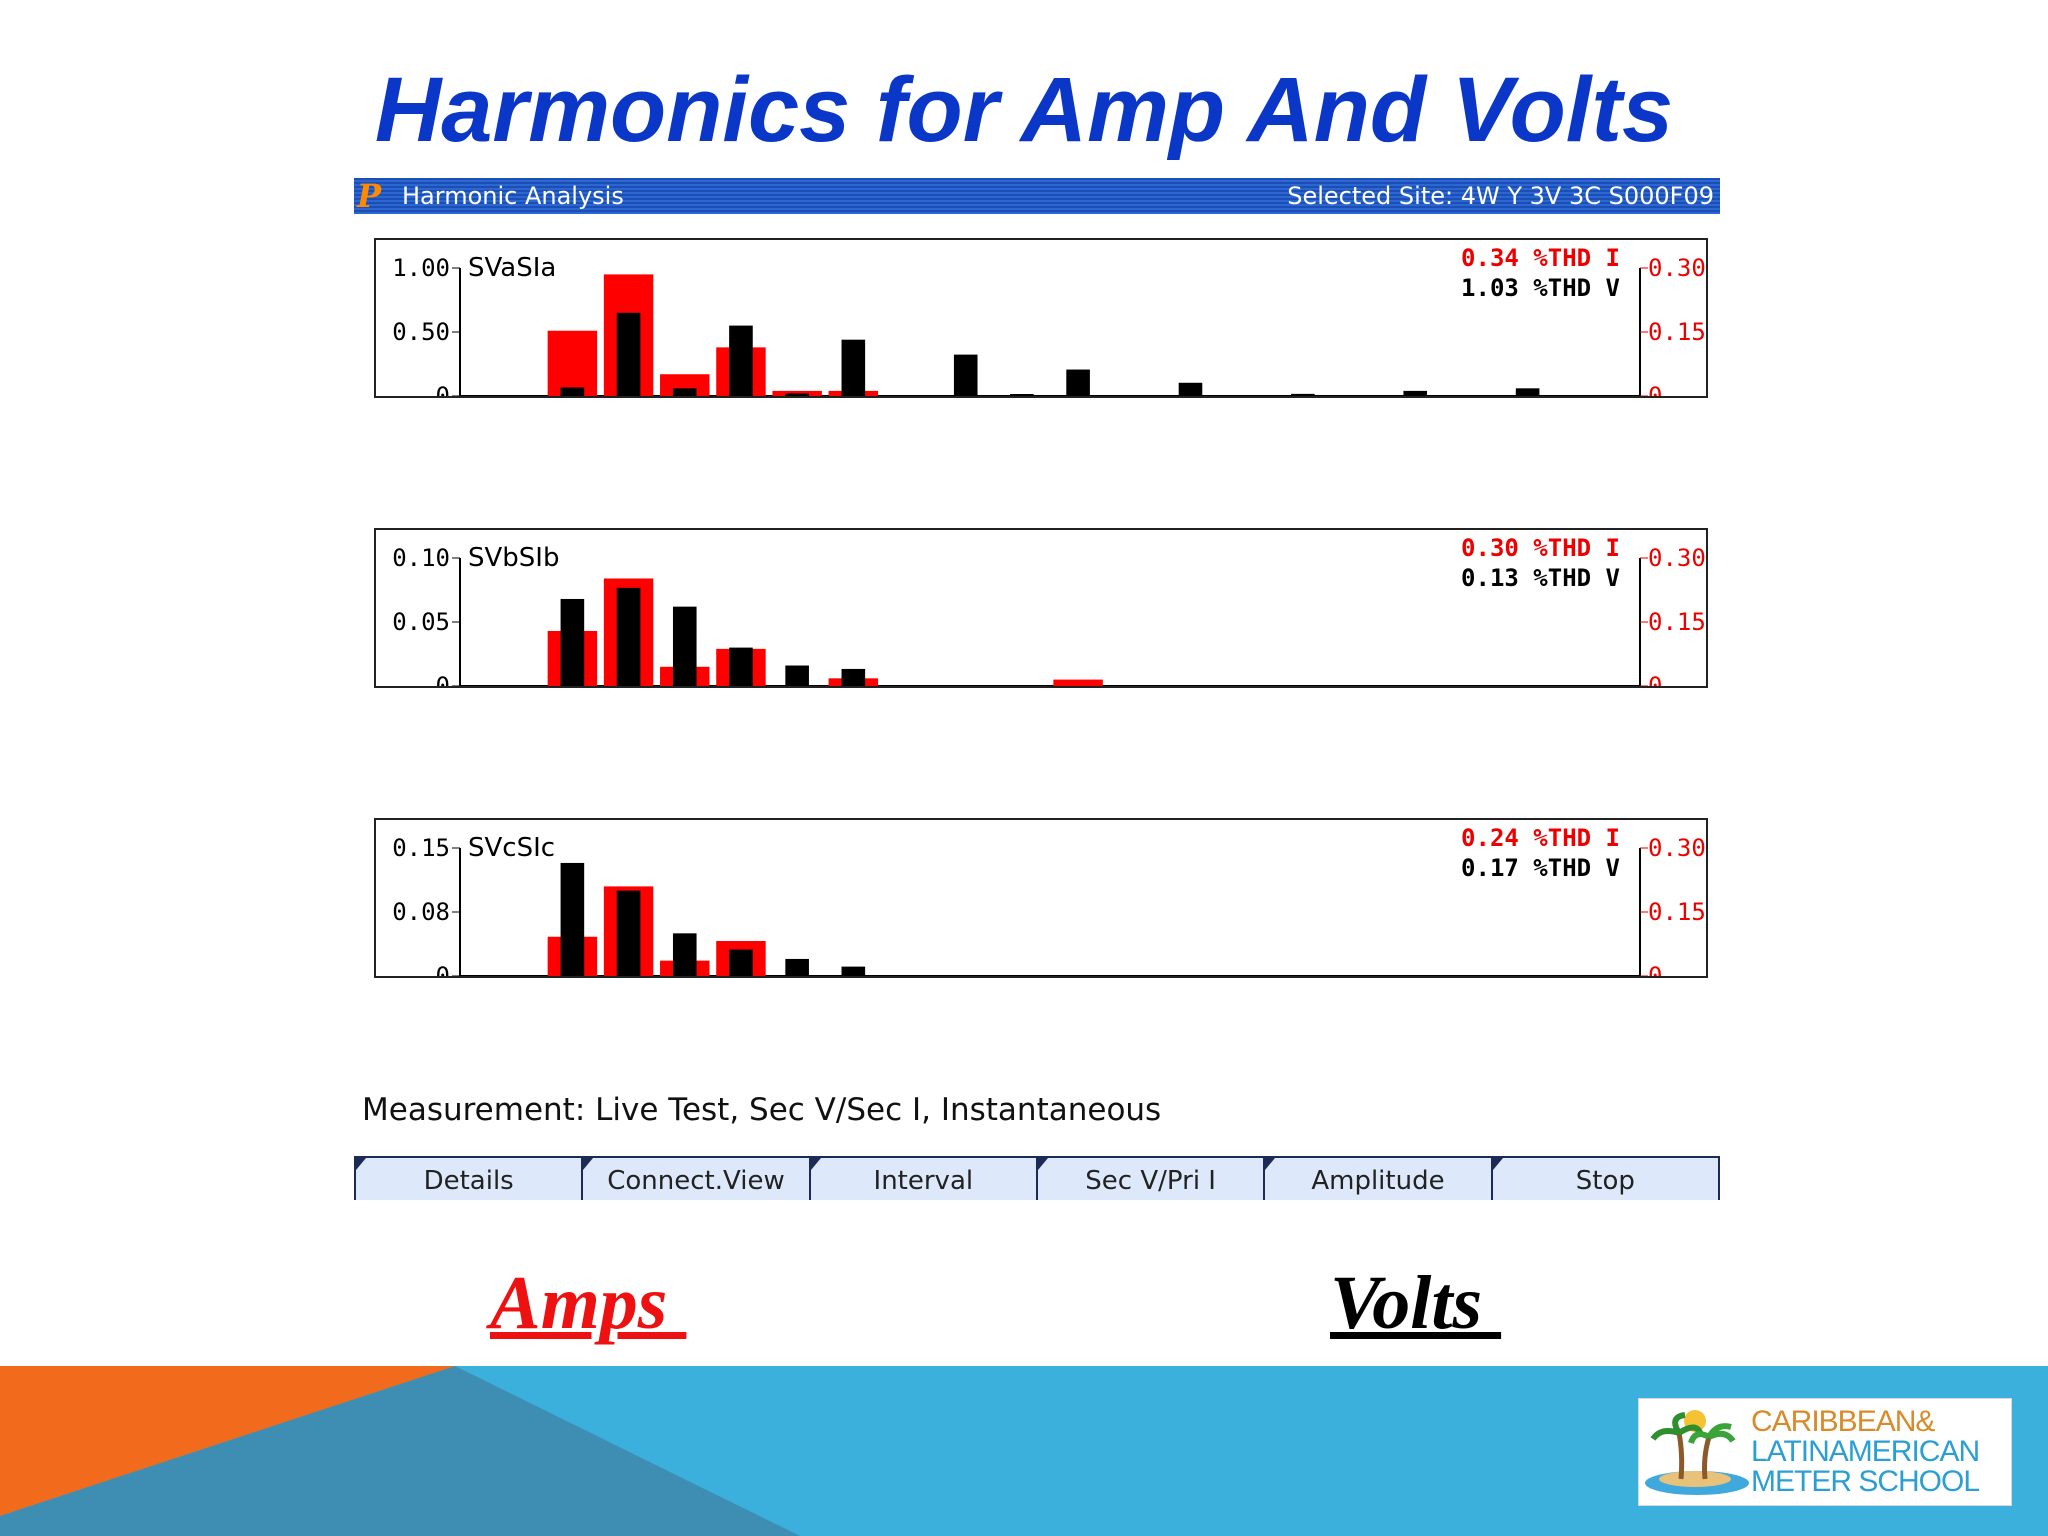 This screenshot has height=1536, width=2048. Describe the element at coordinates (369, 196) in the screenshot. I see `app-logo-icon: P` at that location.